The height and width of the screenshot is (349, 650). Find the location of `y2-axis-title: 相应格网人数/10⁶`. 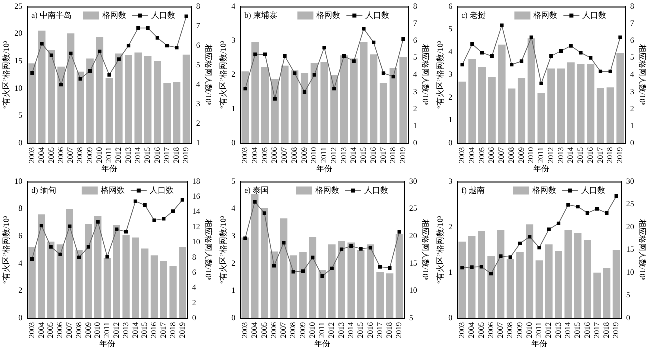

y2-axis-title: 相应格网人数/10⁶ is located at coordinates (209, 75).